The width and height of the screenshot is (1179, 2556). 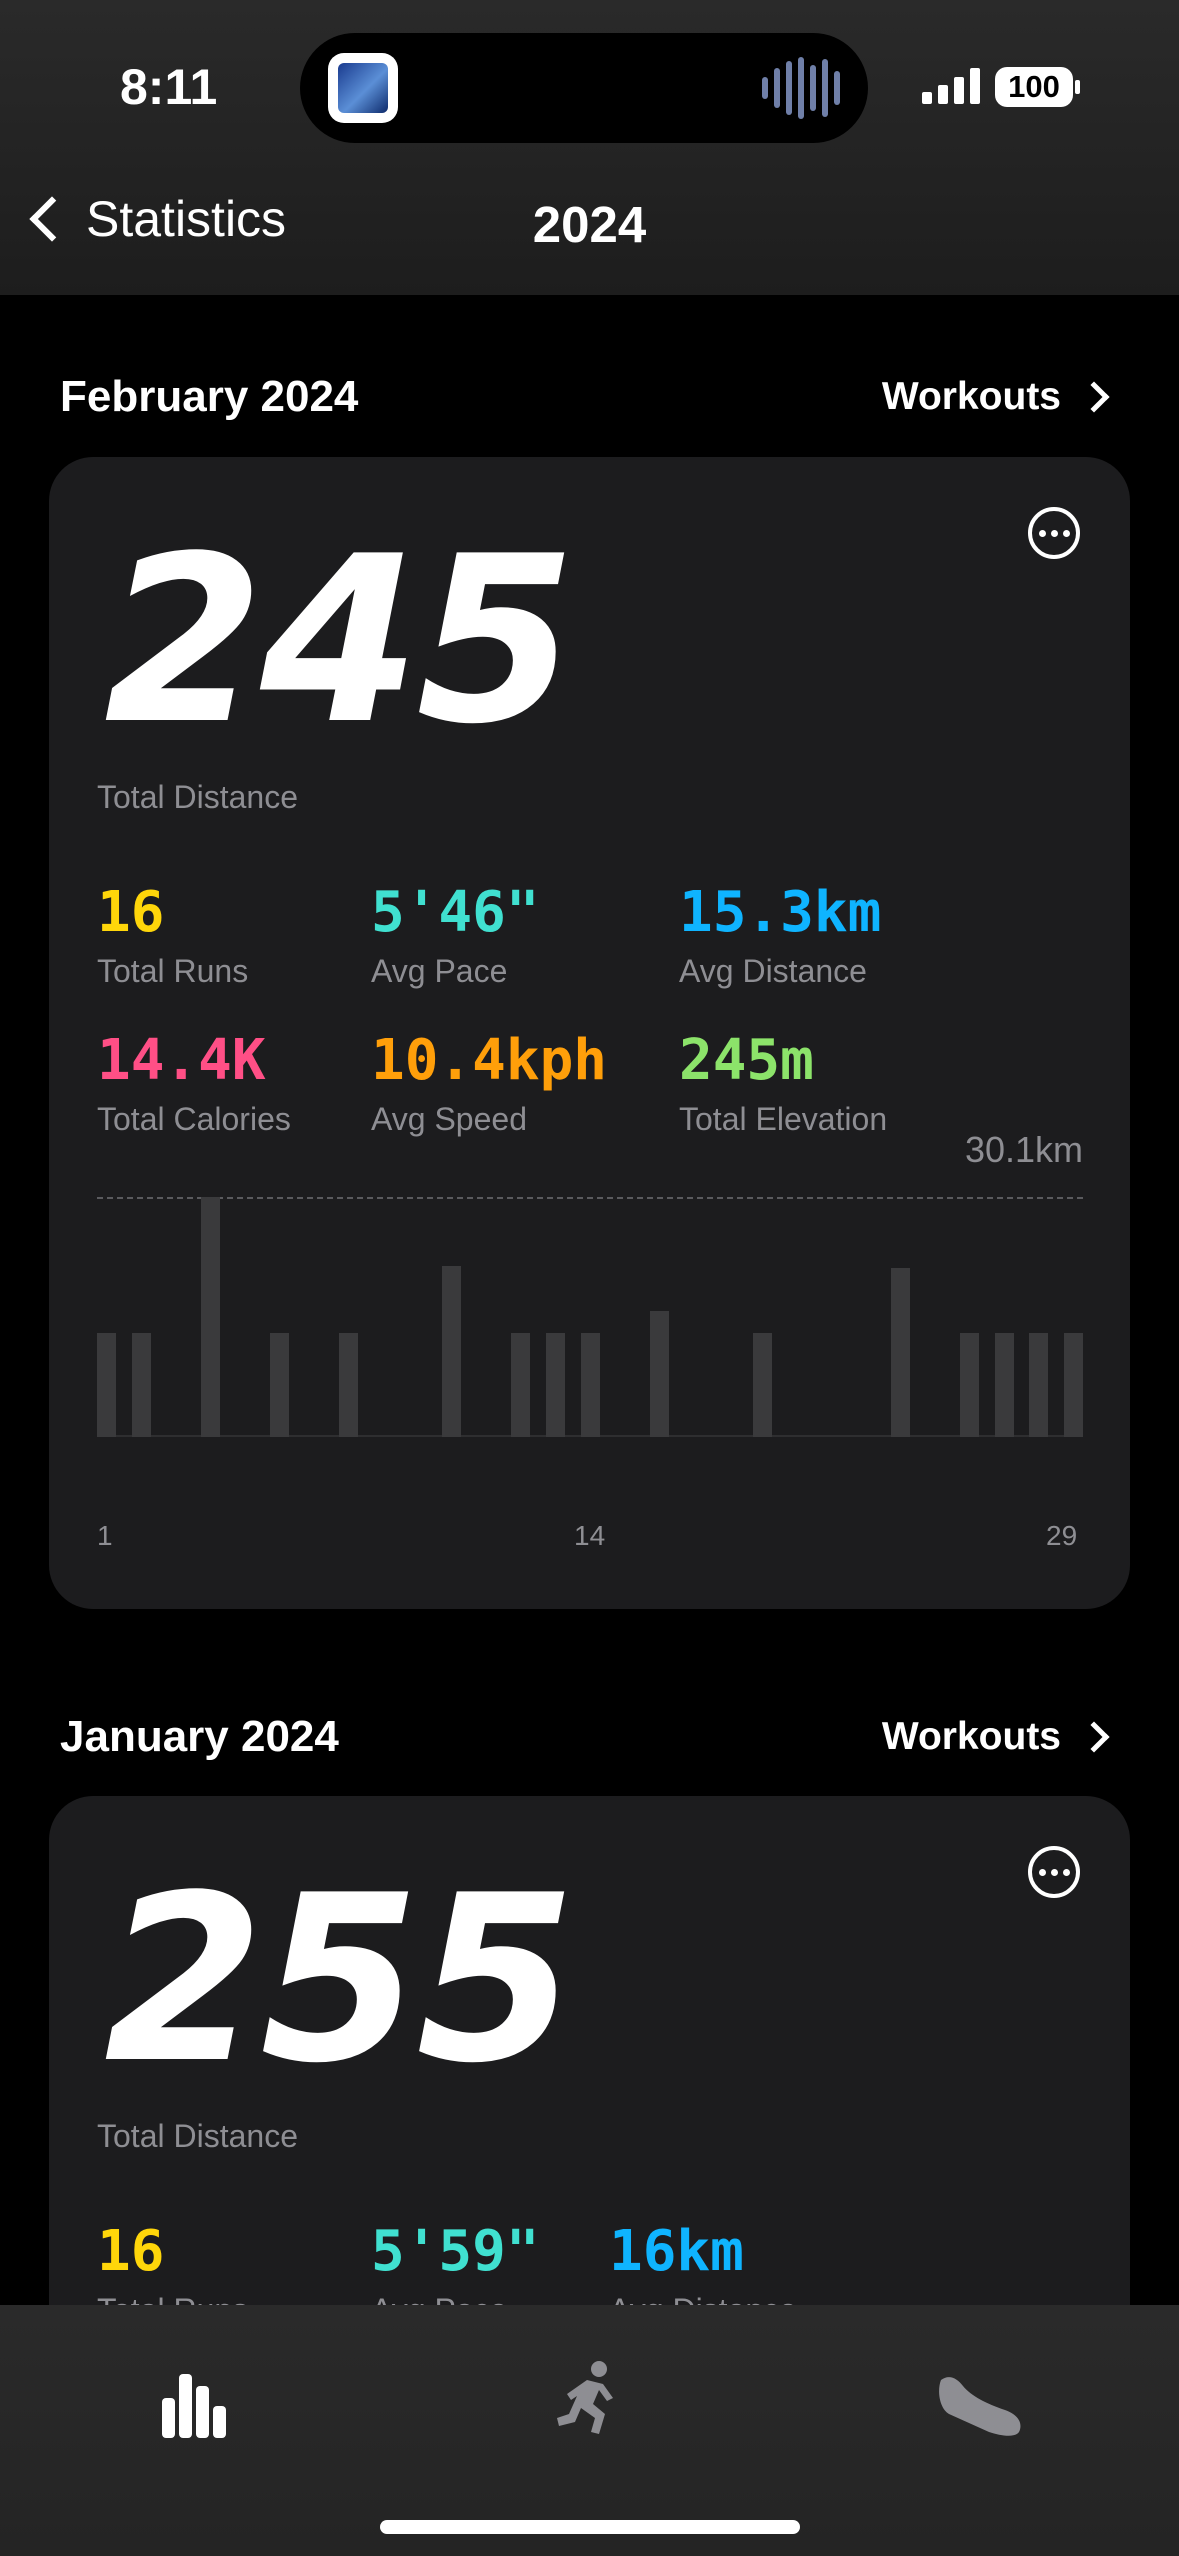 I want to click on tab-run, so click(x=589, y=2395).